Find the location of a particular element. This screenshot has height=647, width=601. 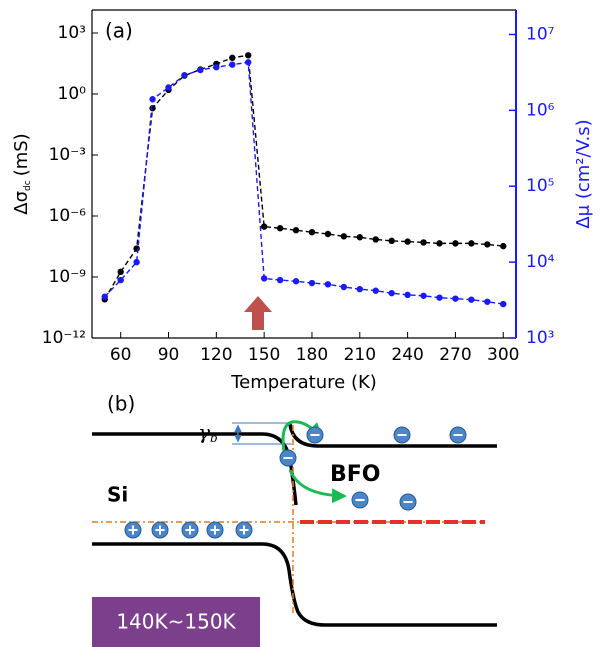

x-tick-label: 240 is located at coordinates (407, 355).